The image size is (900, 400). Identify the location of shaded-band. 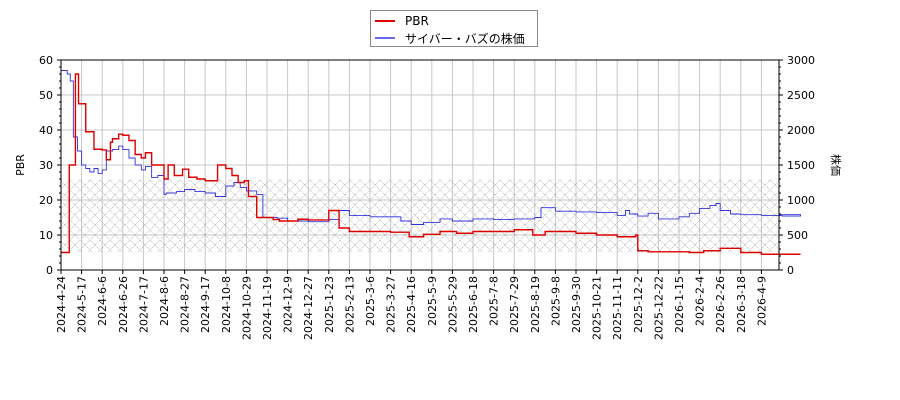
(420, 216).